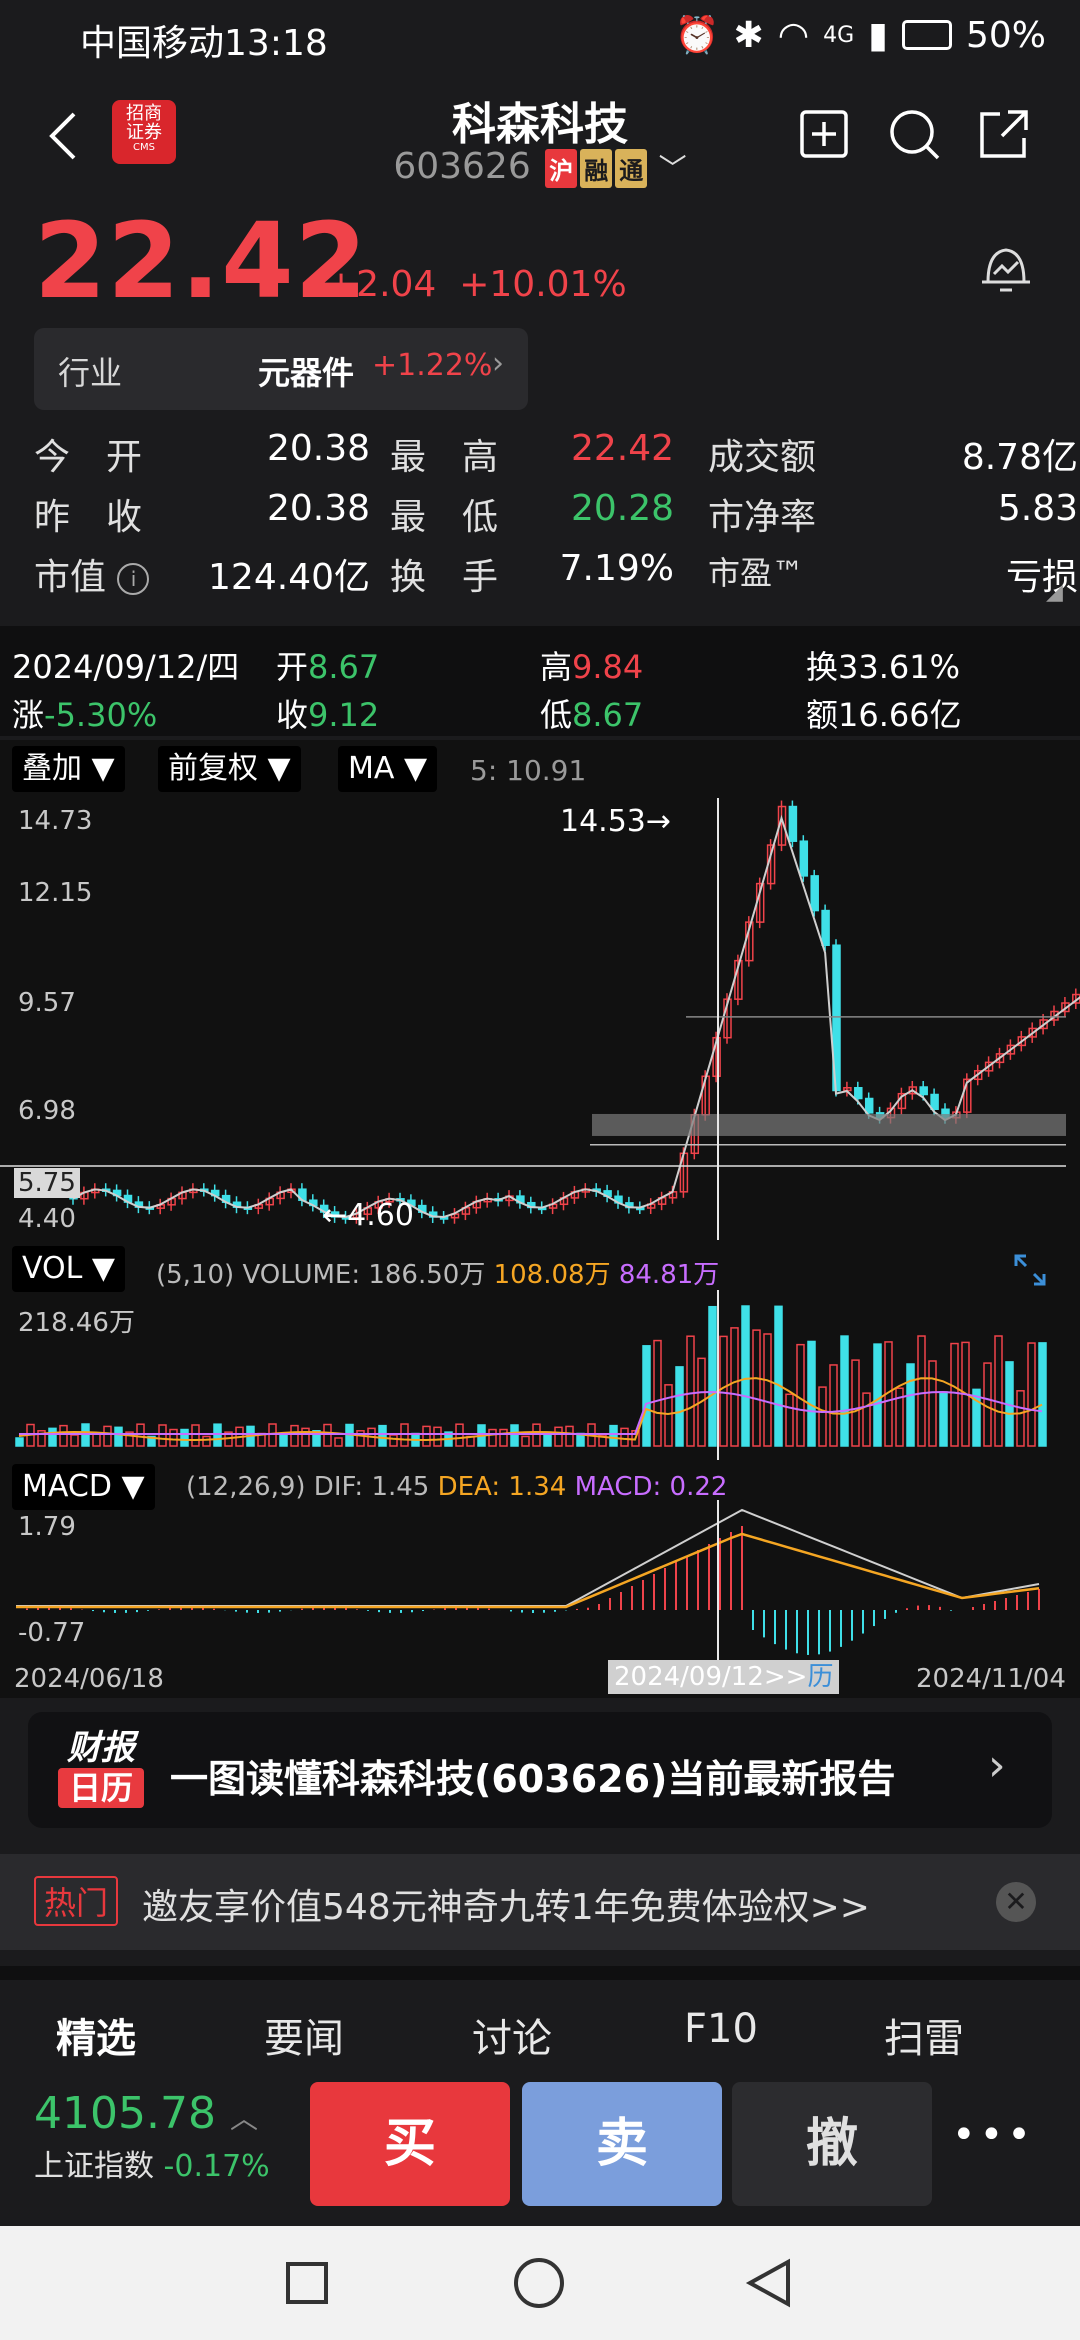 The height and width of the screenshot is (2340, 1080). What do you see at coordinates (724, 1677) in the screenshot?
I see `cursor-date-label: 2024/09/12>>历` at bounding box center [724, 1677].